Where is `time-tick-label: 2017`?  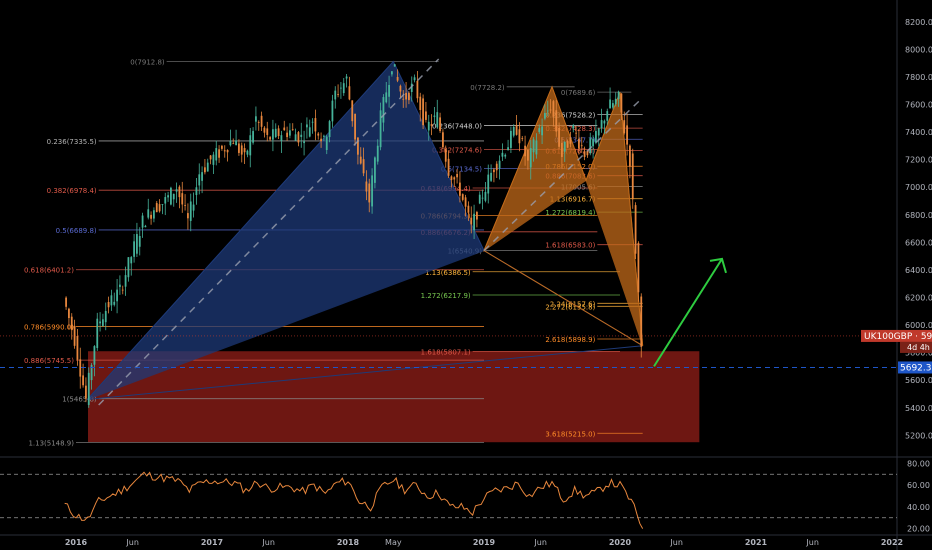
time-tick-label: 2017 is located at coordinates (212, 542).